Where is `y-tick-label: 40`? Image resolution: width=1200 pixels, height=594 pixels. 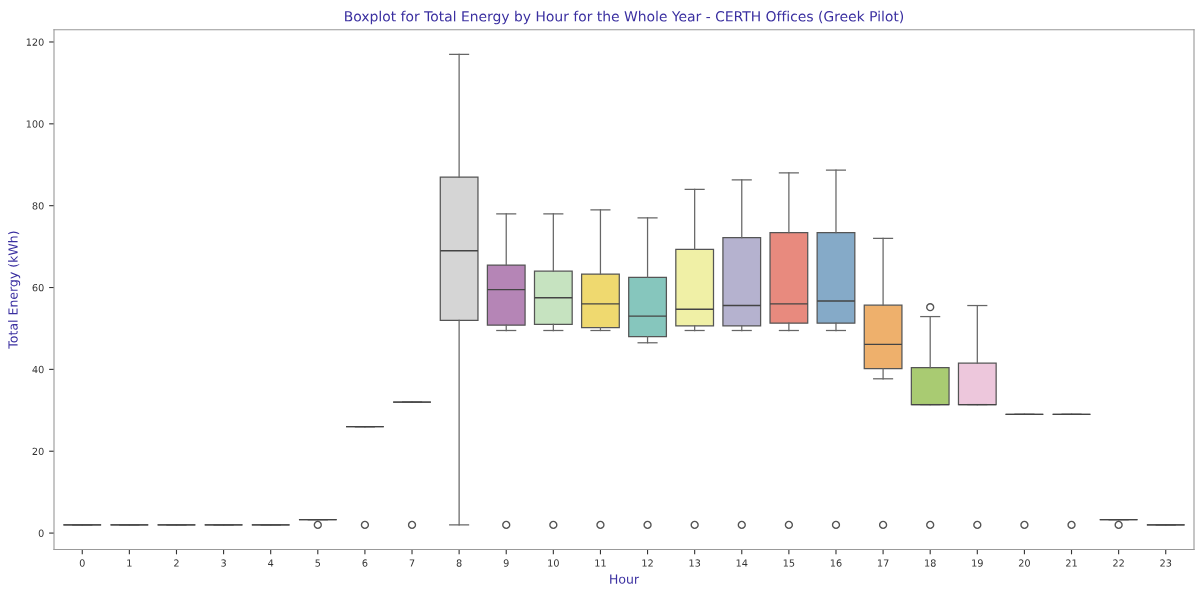
y-tick-label: 40 is located at coordinates (38, 369).